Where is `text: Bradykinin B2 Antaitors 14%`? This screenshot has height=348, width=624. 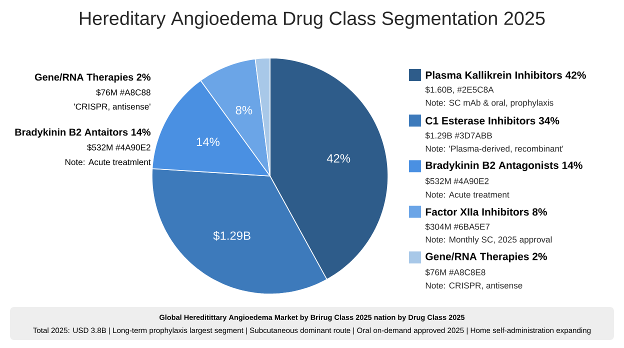 text: Bradykinin B2 Antaitors 14% is located at coordinates (83, 133).